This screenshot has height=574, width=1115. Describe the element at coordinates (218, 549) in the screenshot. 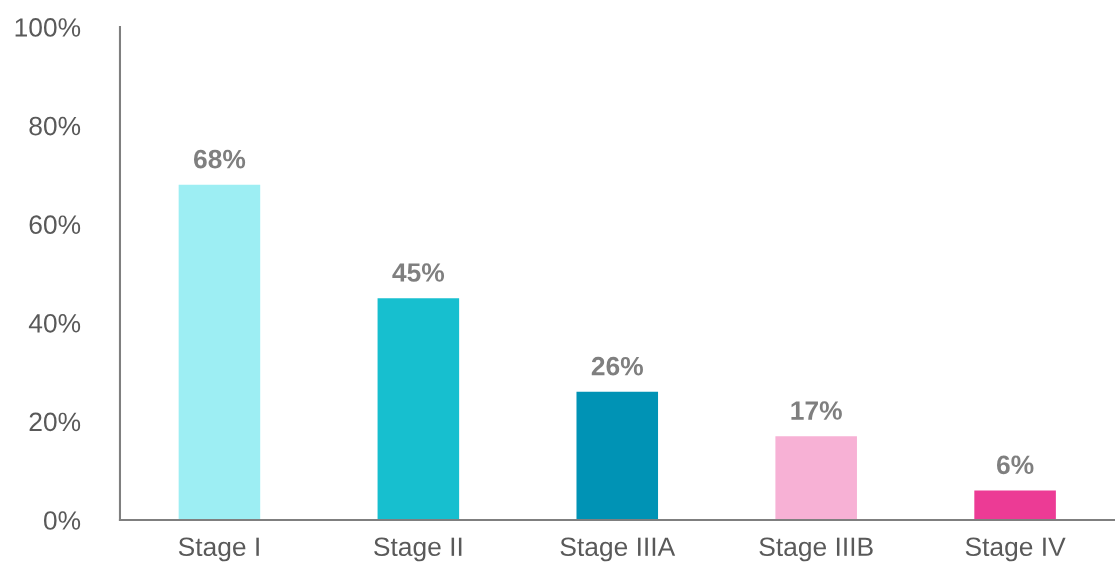

I see `x-tick-label: Stage I` at that location.